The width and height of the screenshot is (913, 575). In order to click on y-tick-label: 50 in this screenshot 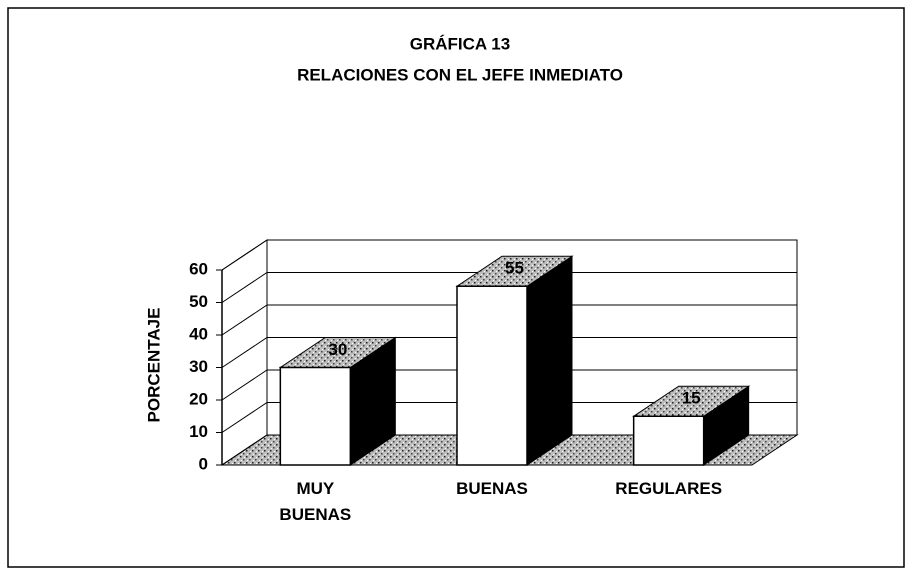, I will do `click(198, 301)`.